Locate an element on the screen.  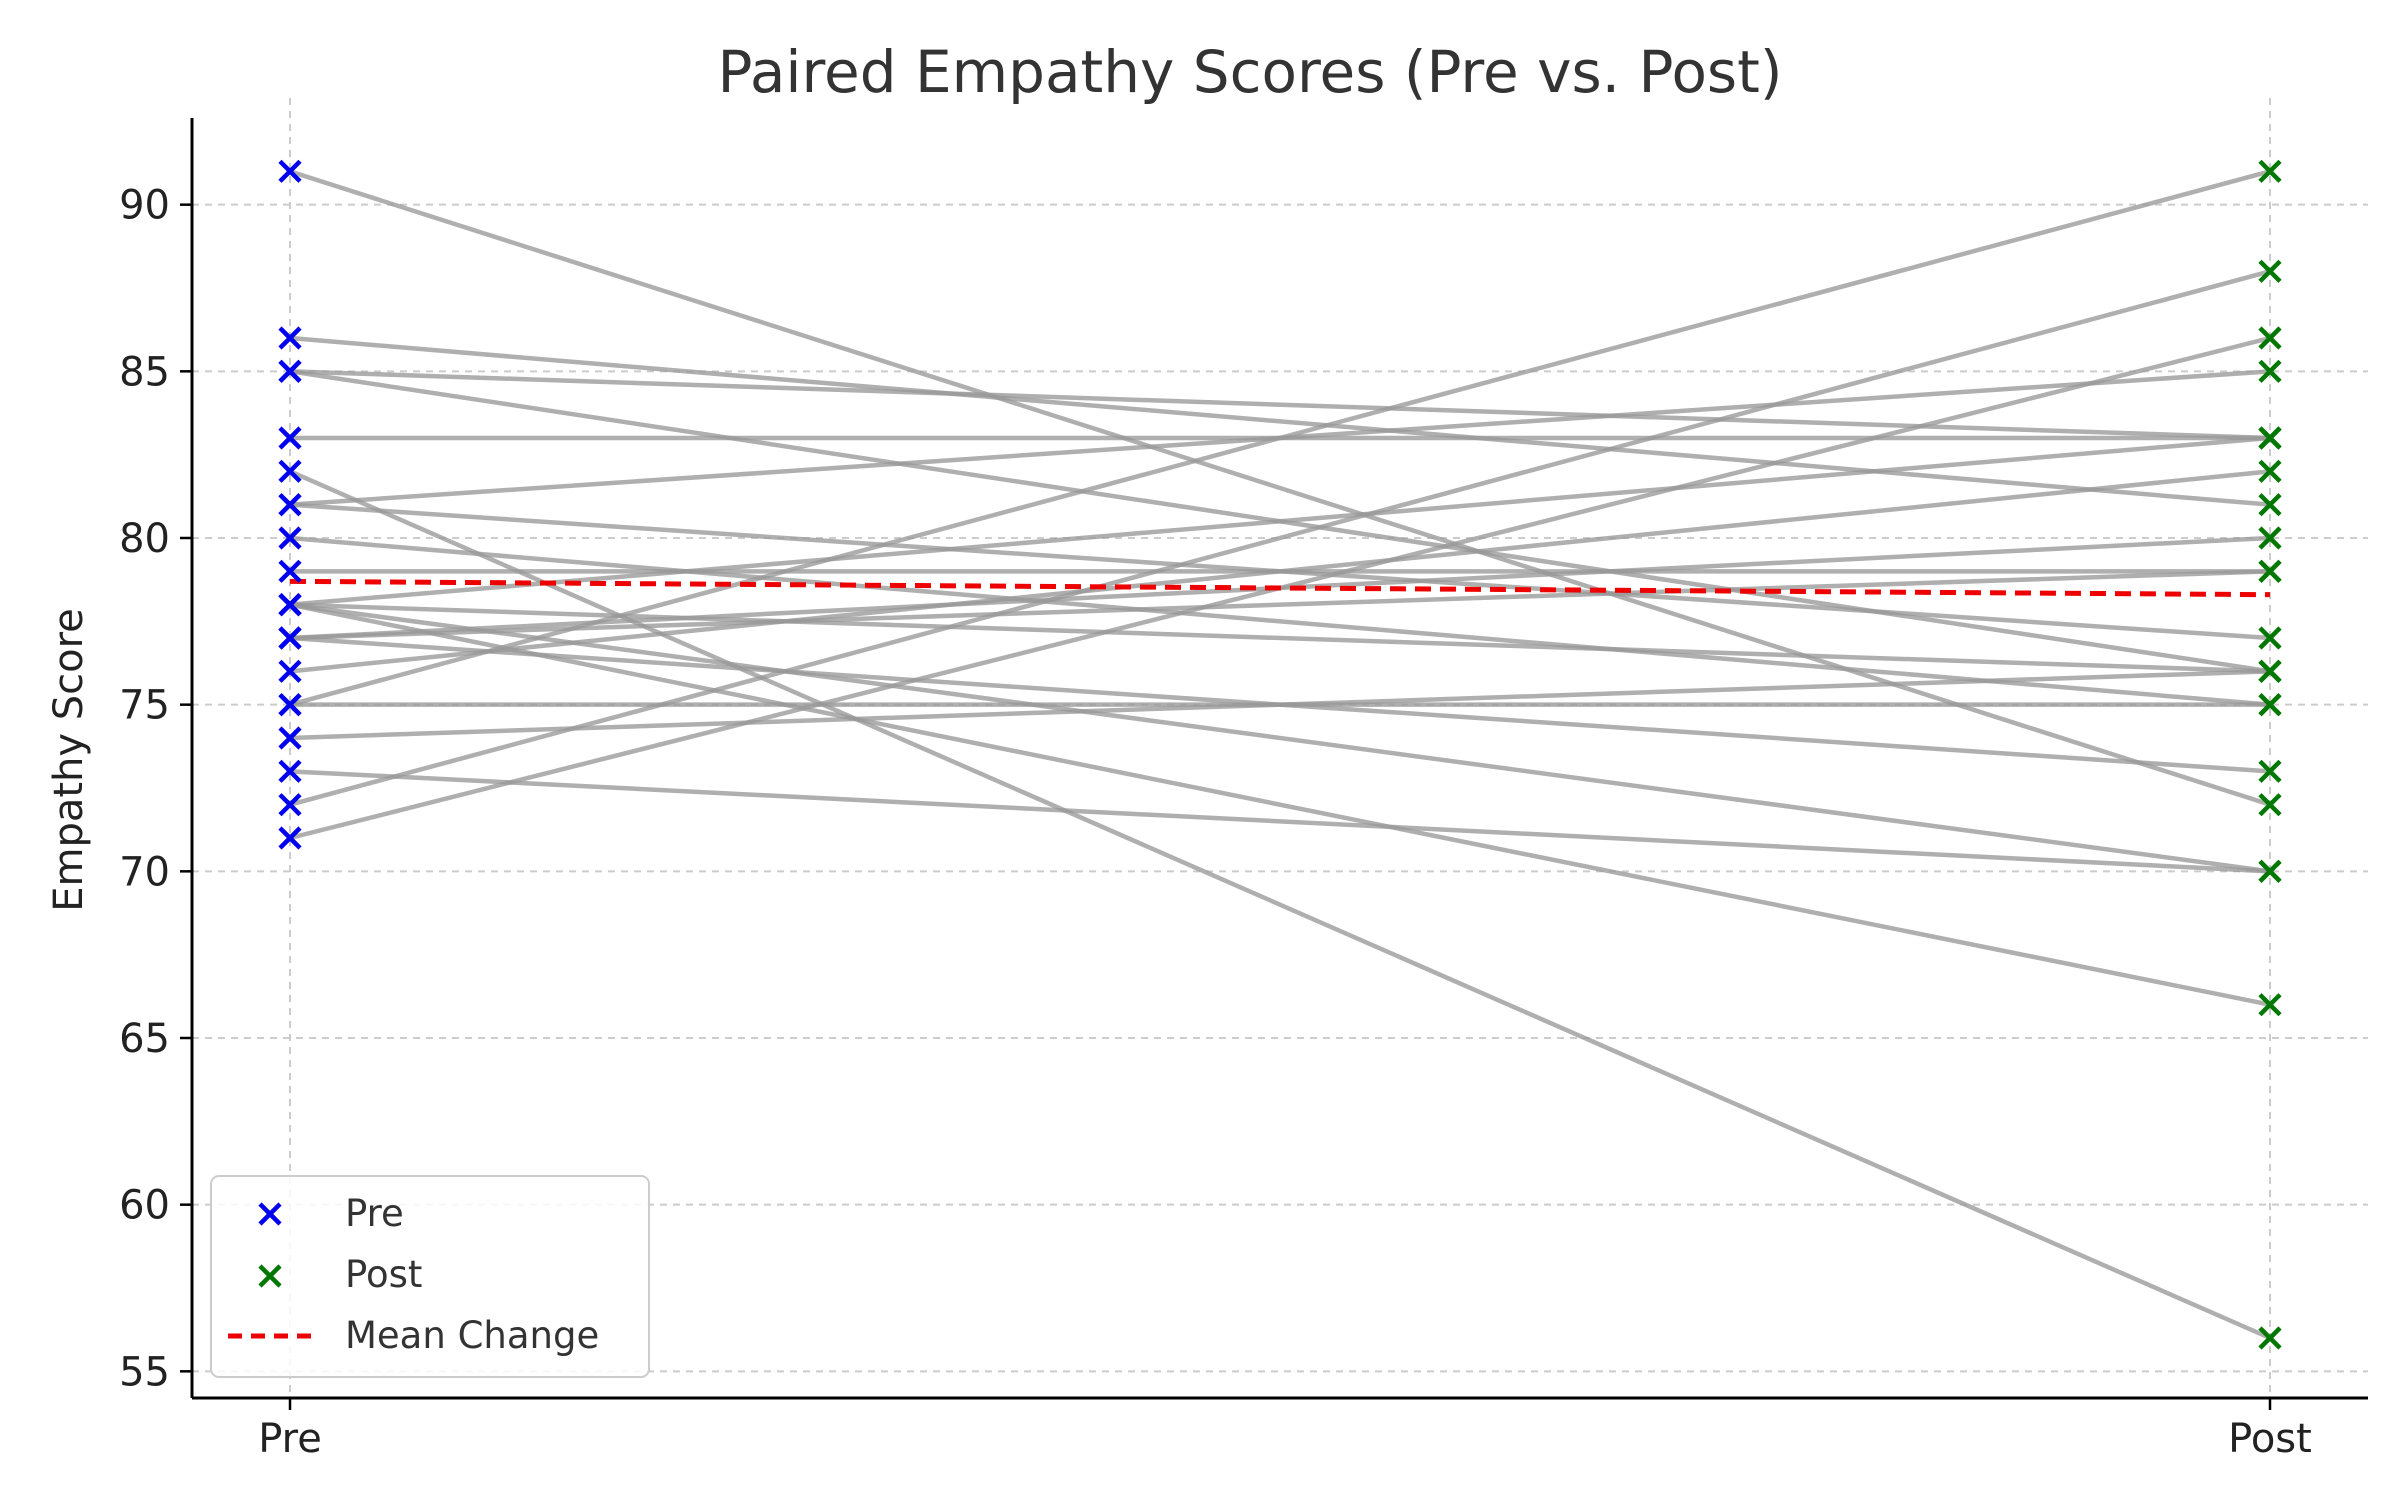
legend-pre-label: Pre is located at coordinates (374, 1213).